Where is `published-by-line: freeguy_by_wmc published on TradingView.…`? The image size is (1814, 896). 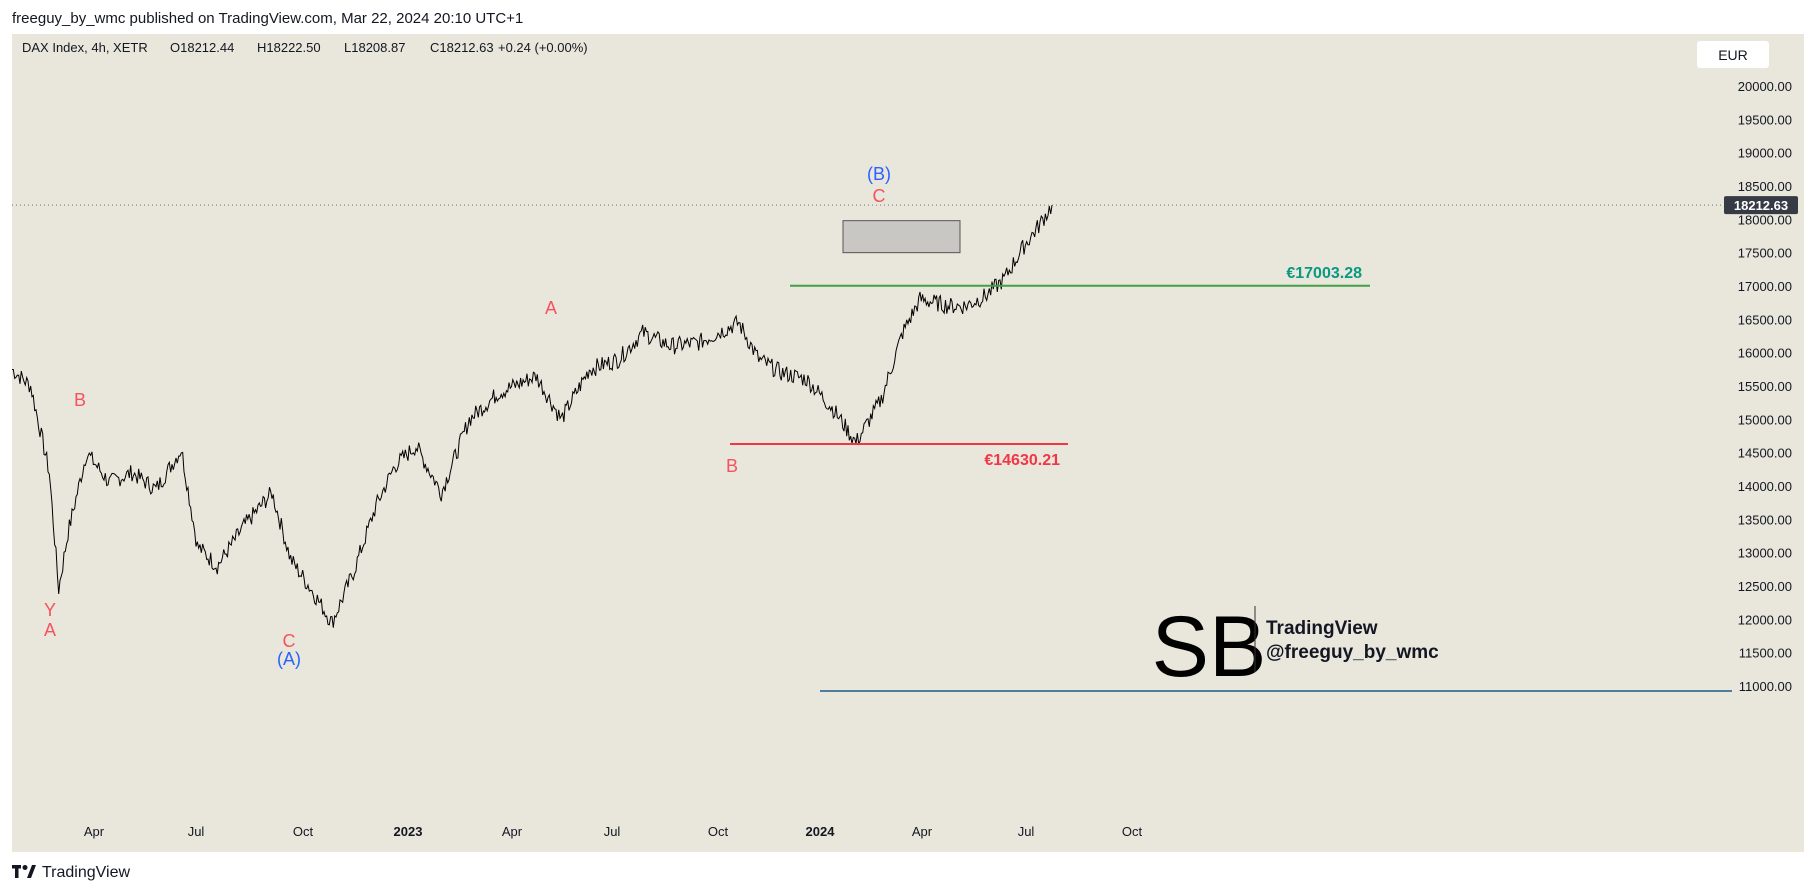 published-by-line: freeguy_by_wmc published on TradingView.… is located at coordinates (268, 18).